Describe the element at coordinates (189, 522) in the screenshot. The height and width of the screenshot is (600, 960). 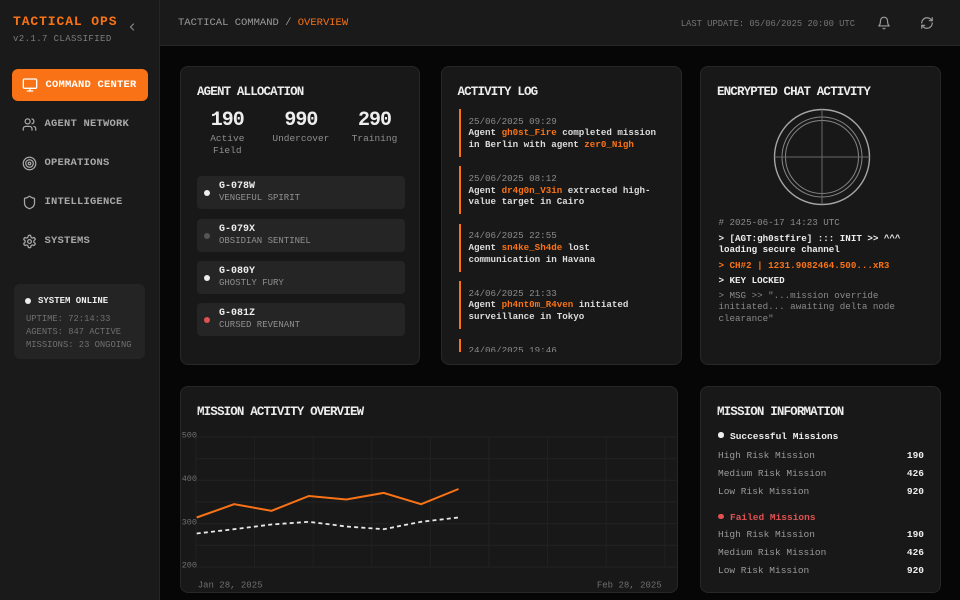
I see `svg-text: 300` at that location.